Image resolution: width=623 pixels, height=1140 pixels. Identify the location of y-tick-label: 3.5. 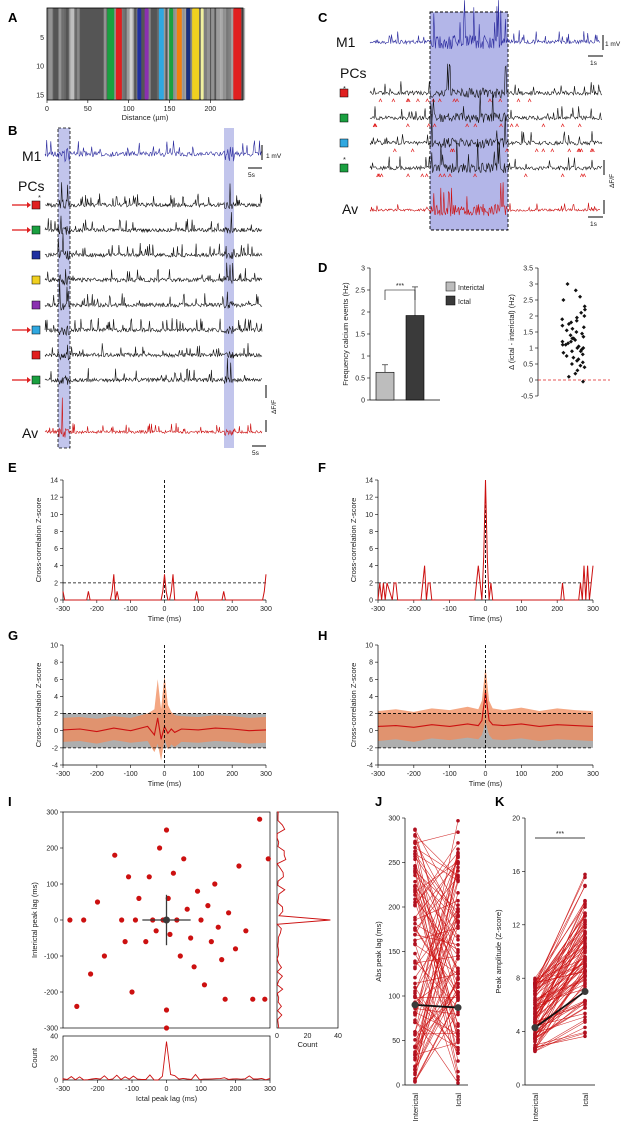
(528, 269).